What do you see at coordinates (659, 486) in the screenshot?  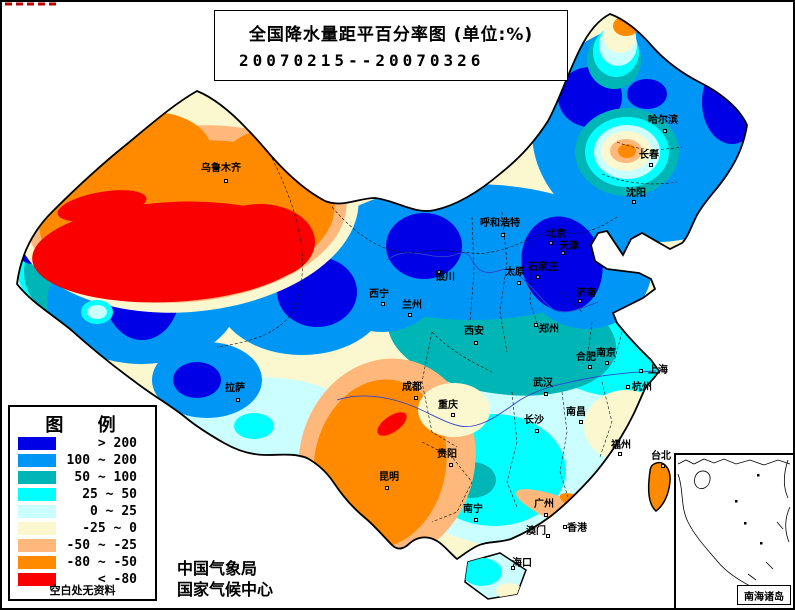 I see `taiwan-island` at bounding box center [659, 486].